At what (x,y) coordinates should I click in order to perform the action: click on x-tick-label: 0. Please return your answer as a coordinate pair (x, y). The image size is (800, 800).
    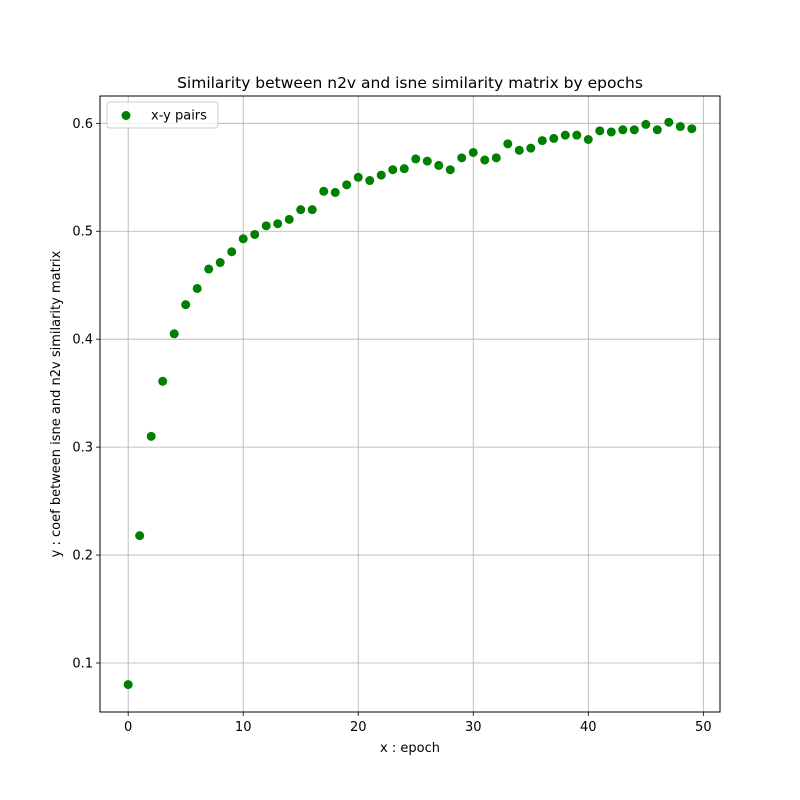
    Looking at the image, I should click on (128, 727).